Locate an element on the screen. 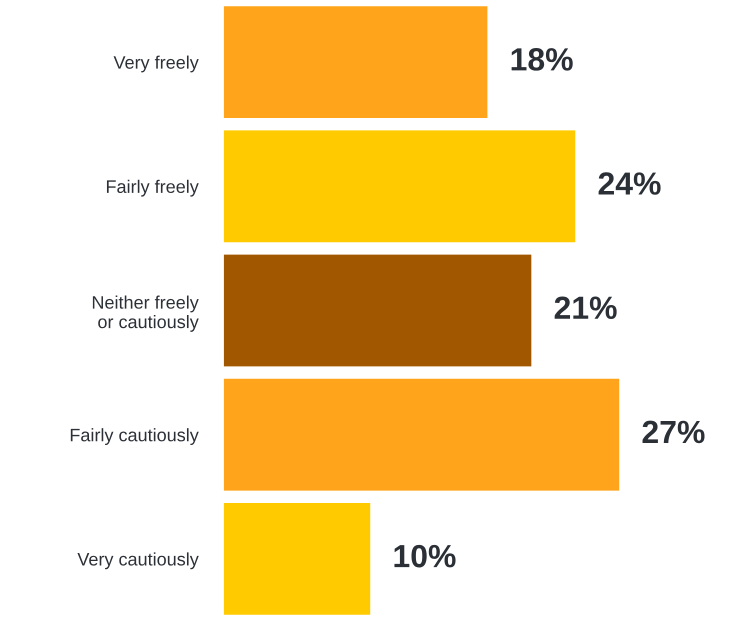 The image size is (741, 621). data-label: 24% is located at coordinates (629, 183).